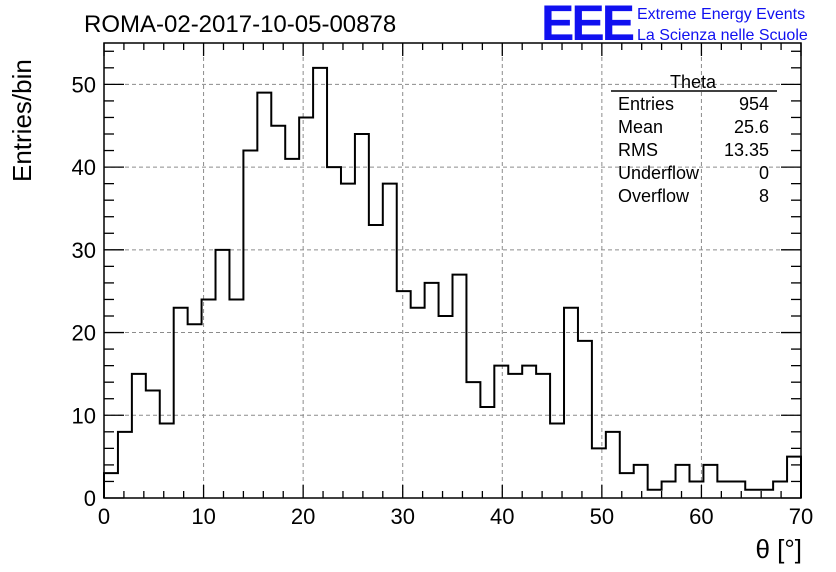  I want to click on x-tick-label: 60, so click(701, 516).